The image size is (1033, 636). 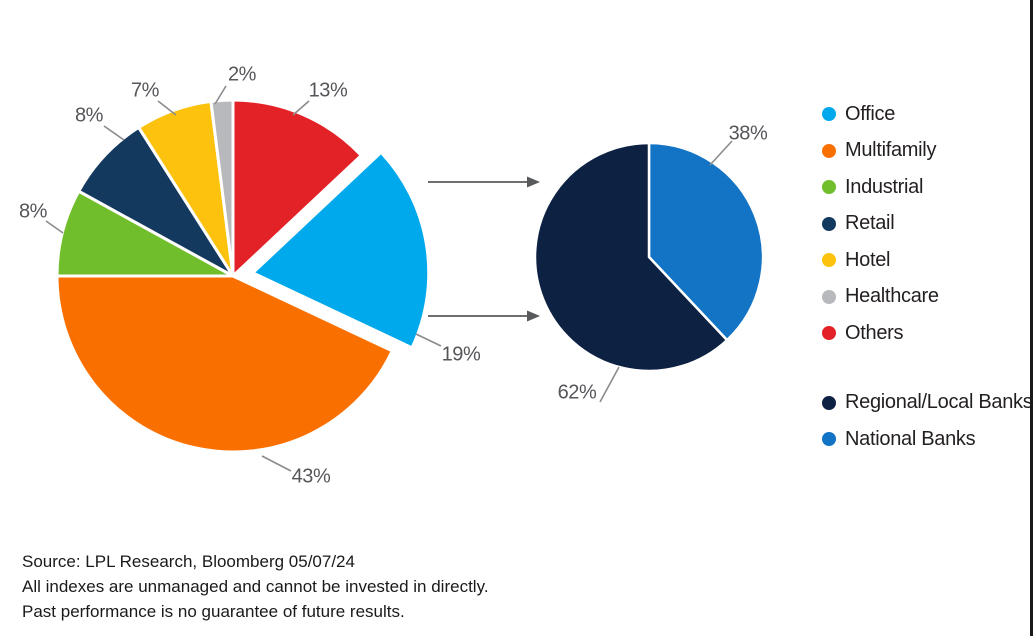 I want to click on bank-type-pie, so click(x=649, y=257).